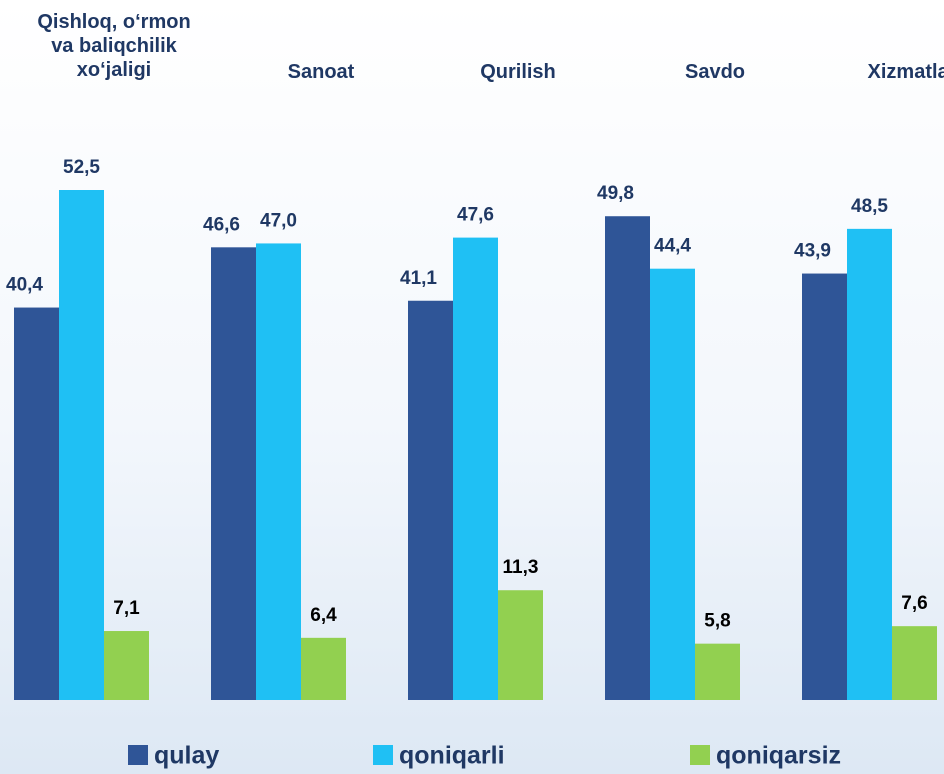 The width and height of the screenshot is (944, 774). I want to click on data-label: 47,6, so click(475, 215).